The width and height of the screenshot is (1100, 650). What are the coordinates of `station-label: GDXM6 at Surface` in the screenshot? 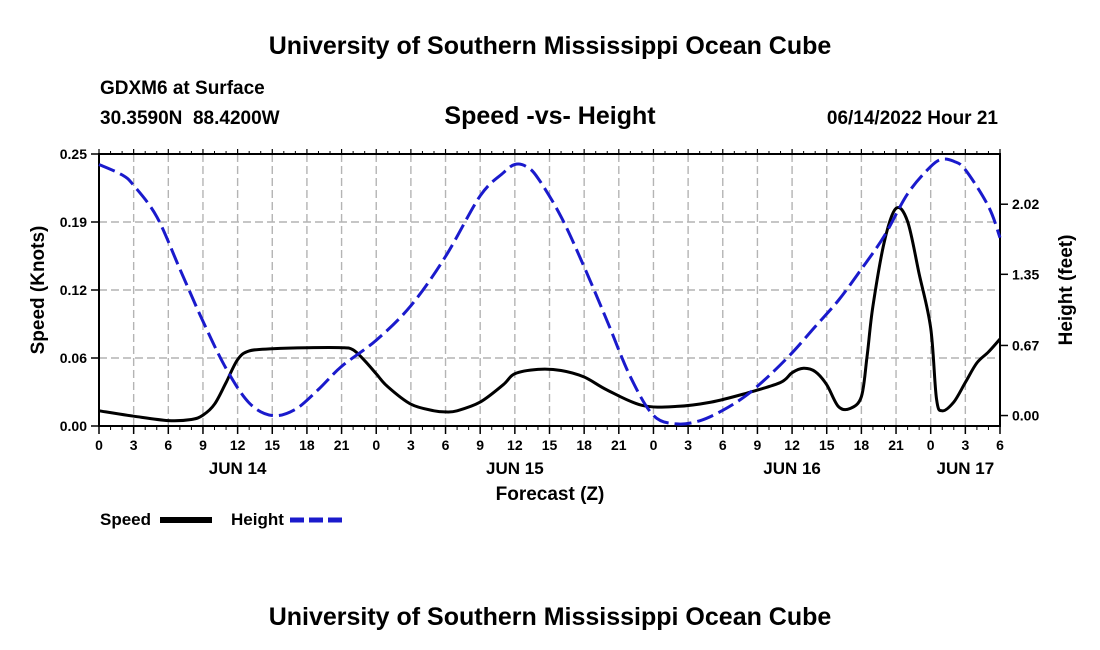 It's located at (182, 88).